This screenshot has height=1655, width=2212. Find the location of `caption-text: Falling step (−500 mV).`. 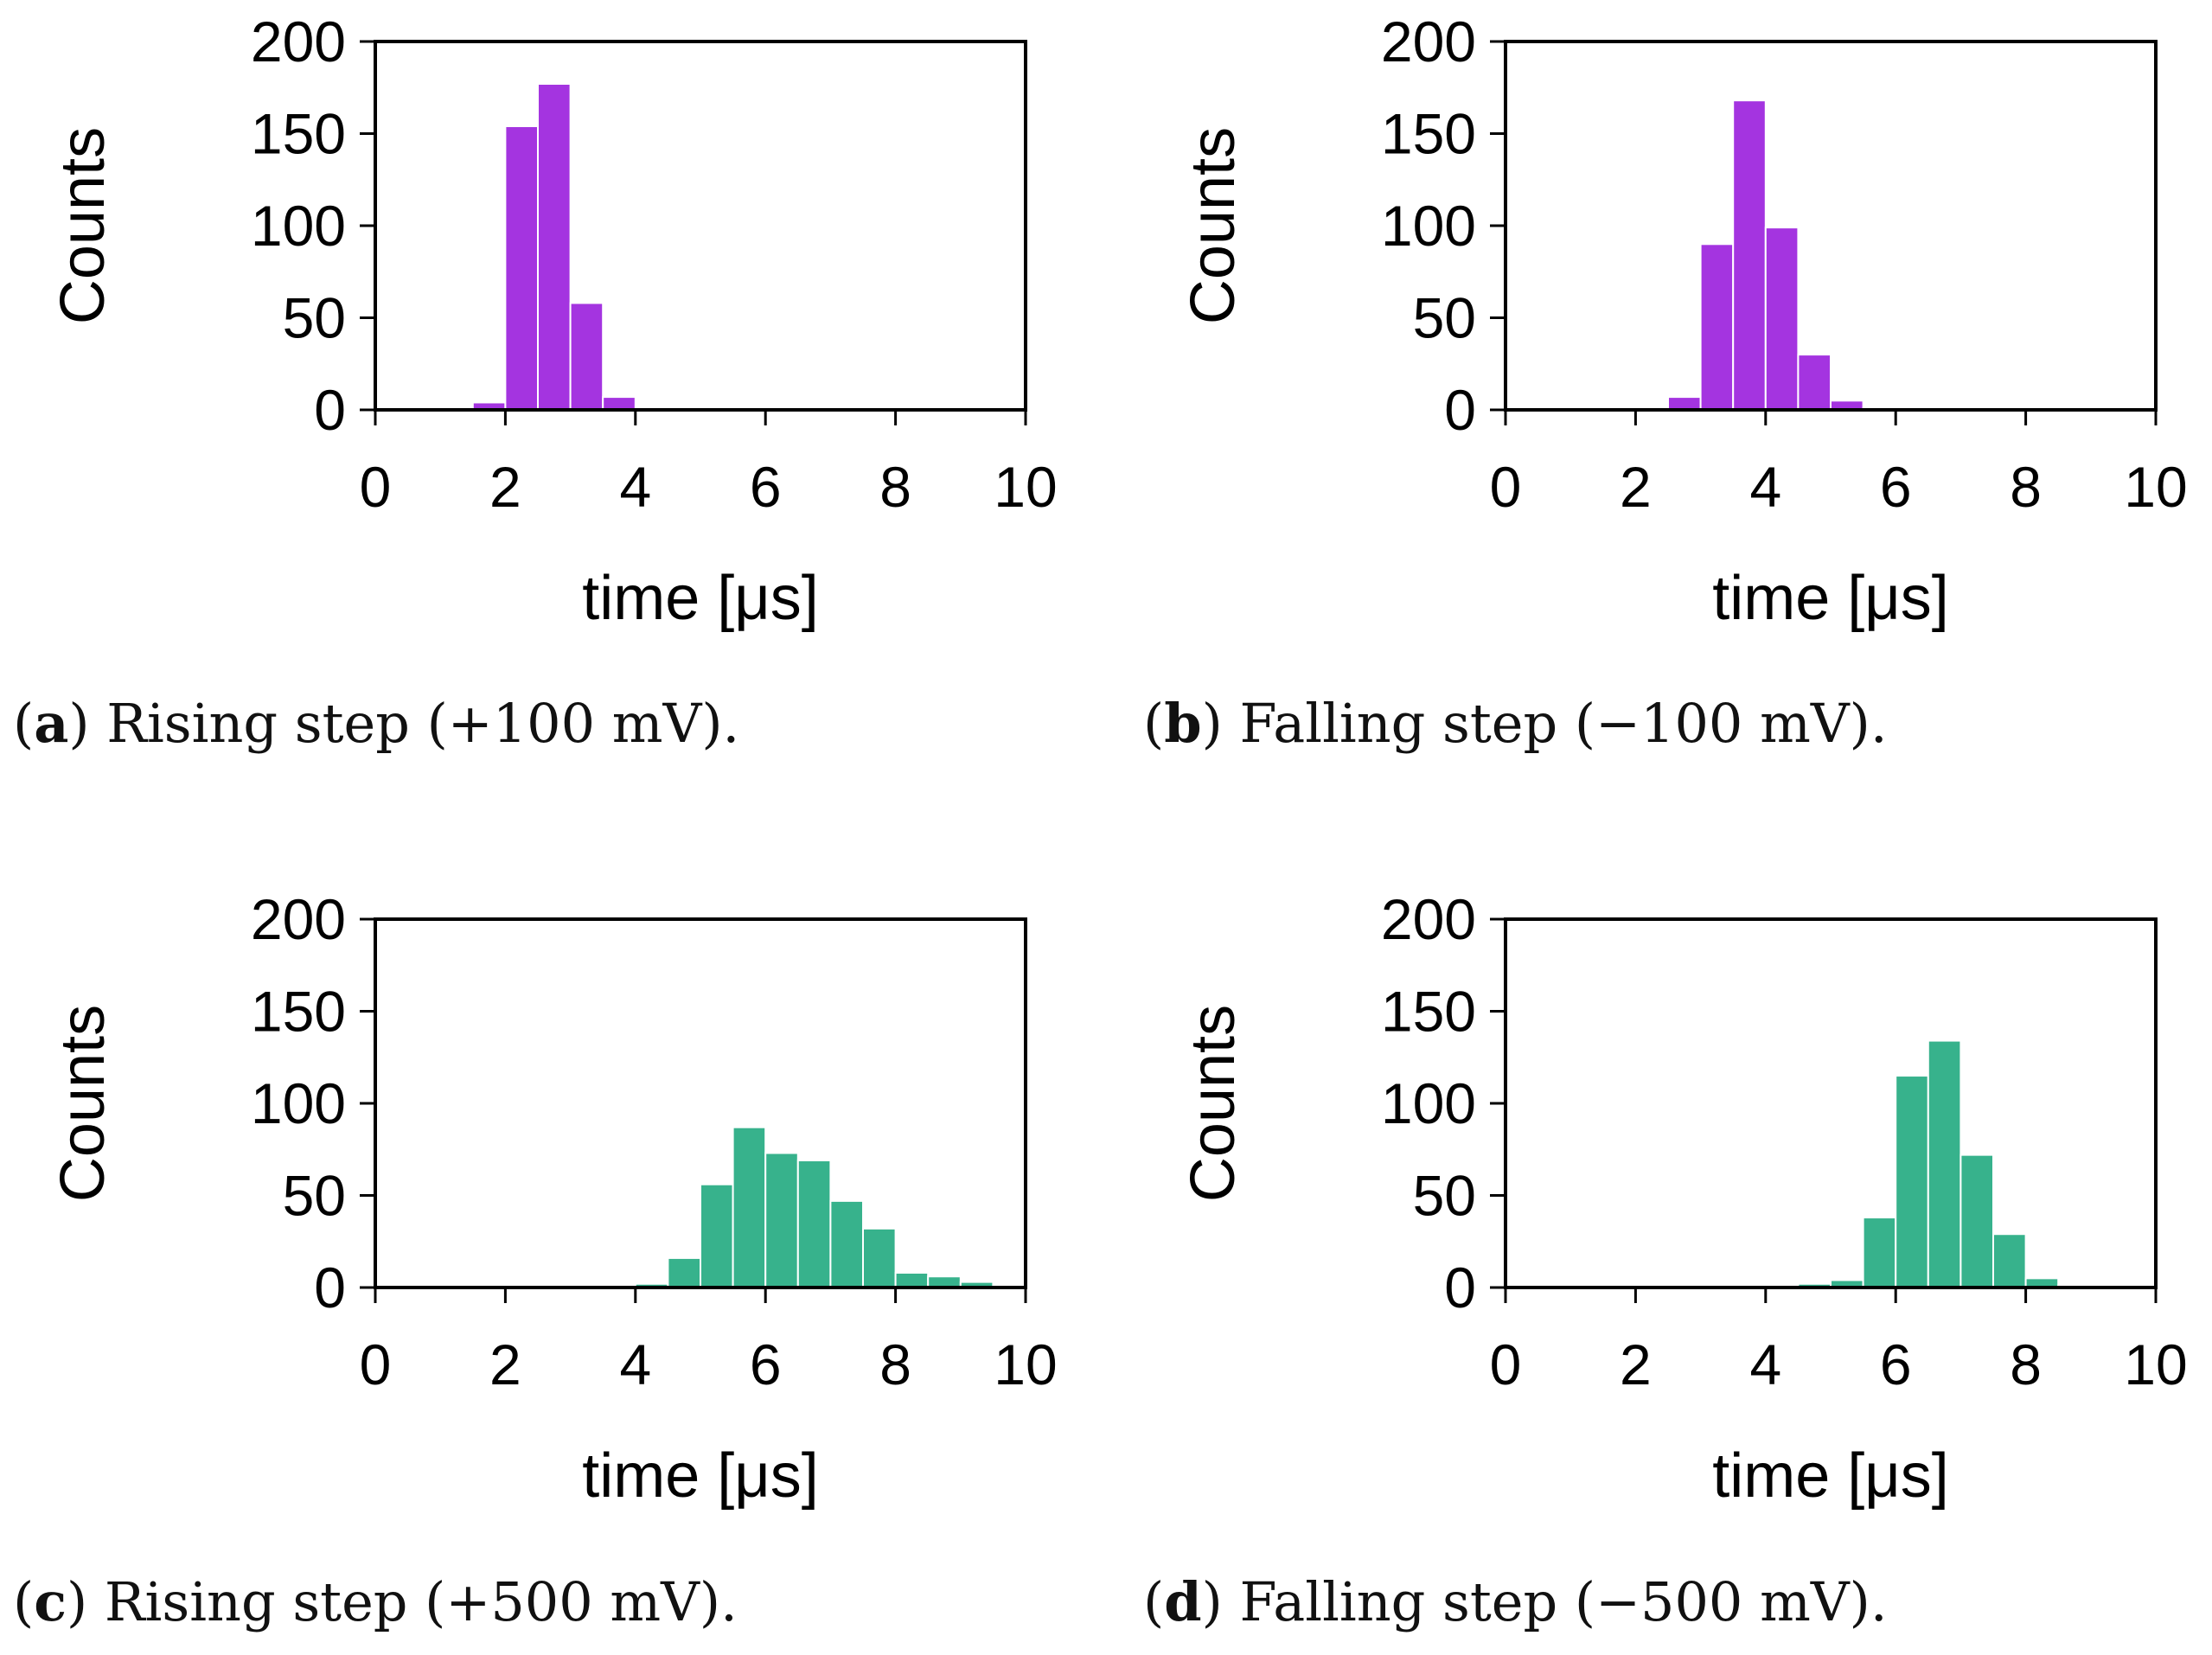

caption-text: Falling step (−500 mV). is located at coordinates (1563, 1601).